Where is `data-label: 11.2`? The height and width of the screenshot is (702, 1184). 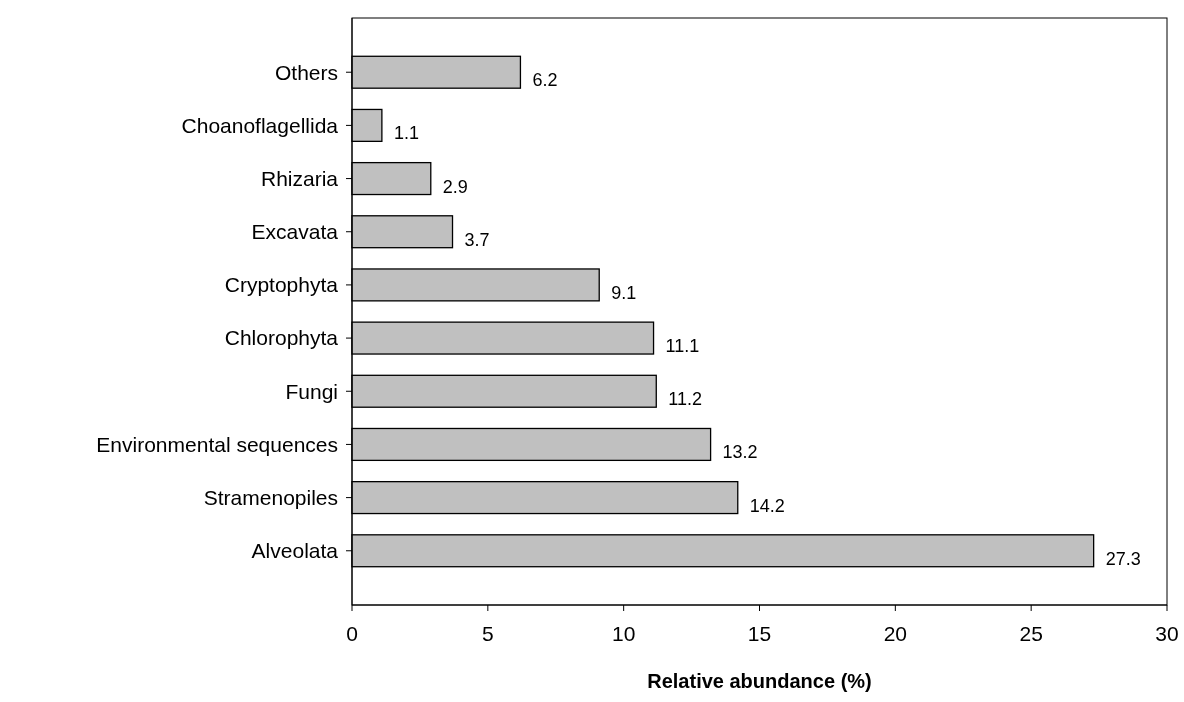 data-label: 11.2 is located at coordinates (685, 399).